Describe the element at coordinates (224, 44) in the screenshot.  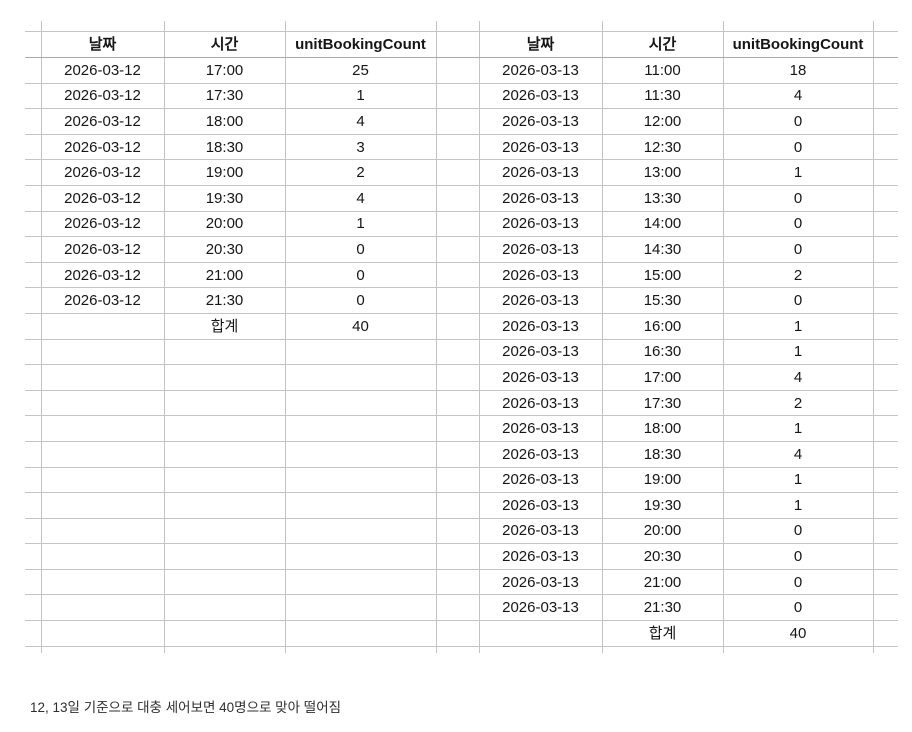
I see `header-cell-time: 시간` at that location.